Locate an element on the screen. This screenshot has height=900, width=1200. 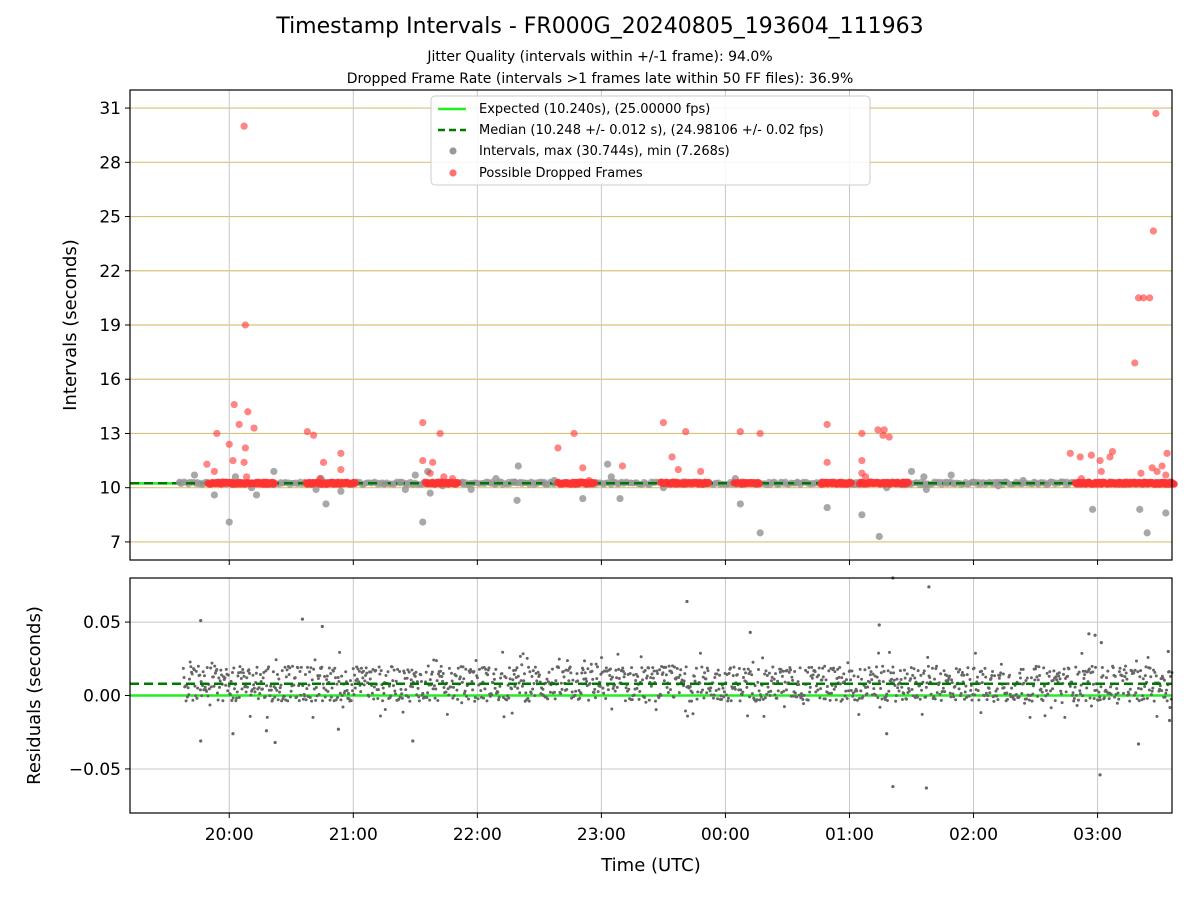
x-axis-label: Time (UTC) is located at coordinates (650, 865).